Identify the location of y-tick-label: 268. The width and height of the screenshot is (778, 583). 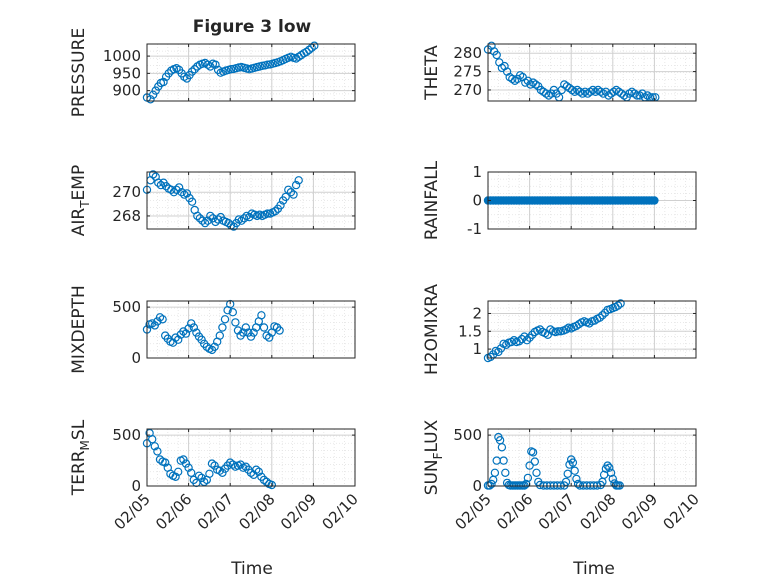
(126, 216).